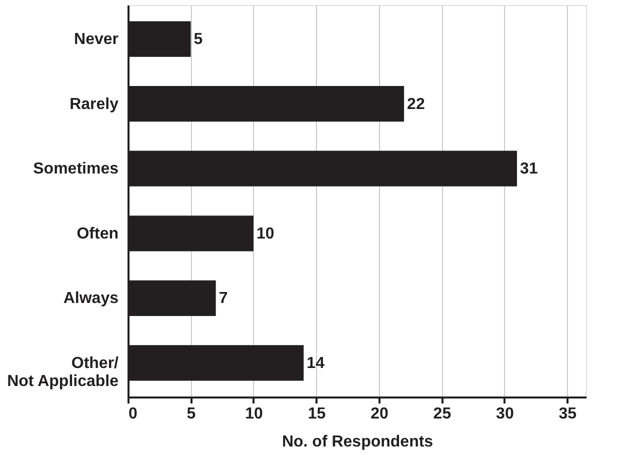 Image resolution: width=633 pixels, height=455 pixels. Describe the element at coordinates (567, 414) in the screenshot. I see `x-tick-label: 35` at that location.